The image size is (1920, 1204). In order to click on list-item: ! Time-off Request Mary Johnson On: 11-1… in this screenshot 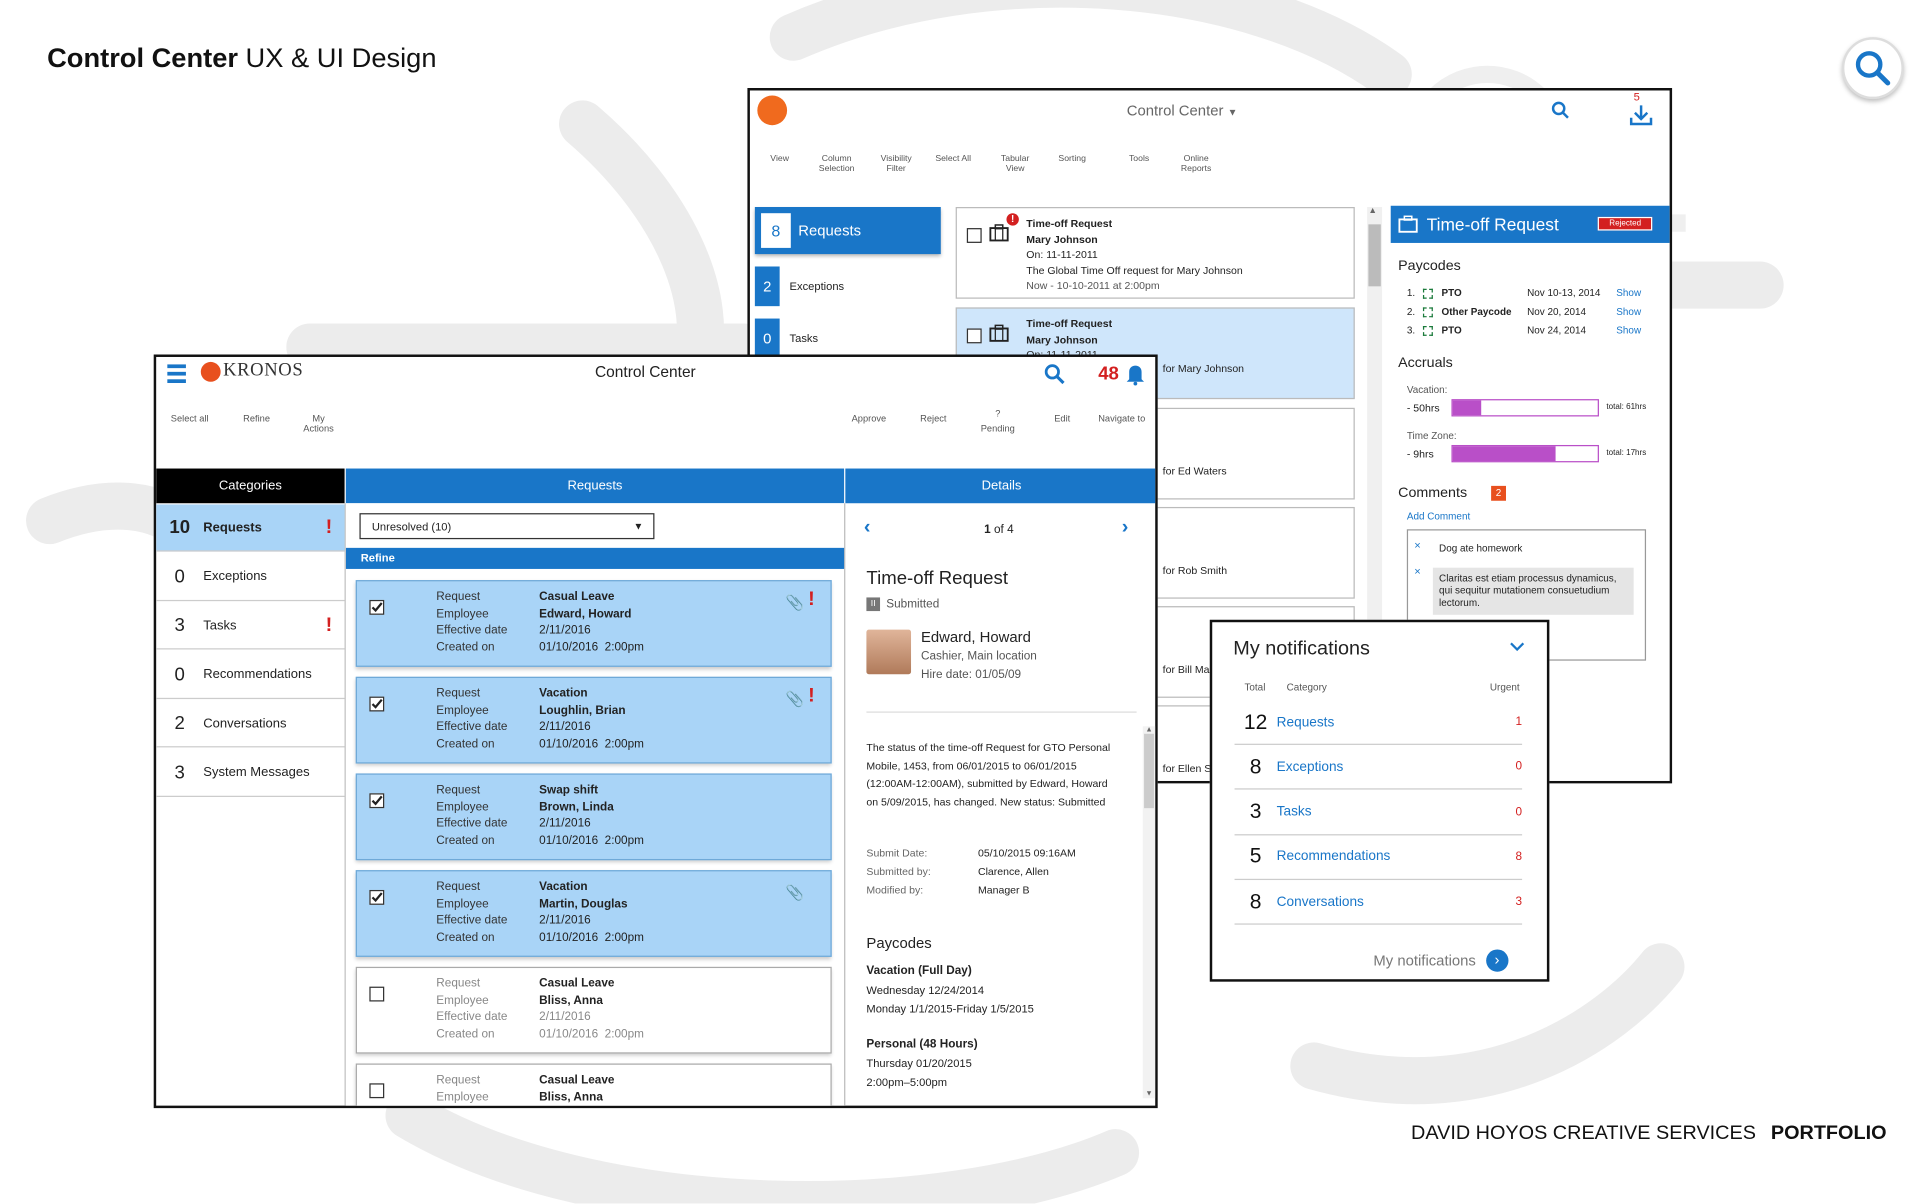, I will do `click(1155, 252)`.